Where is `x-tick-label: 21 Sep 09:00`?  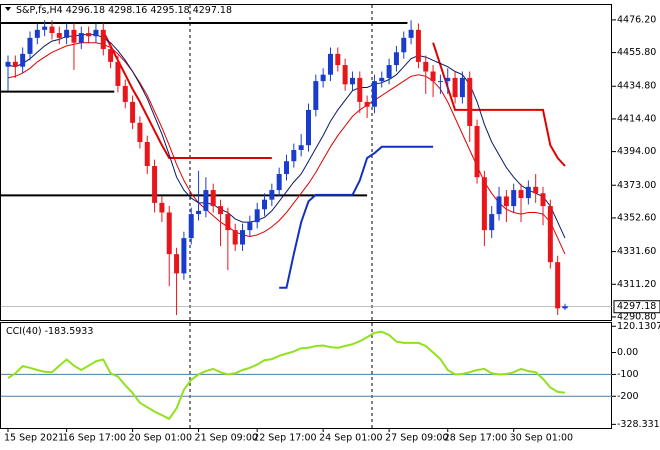 x-tick-label: 21 Sep 09:00 is located at coordinates (226, 438).